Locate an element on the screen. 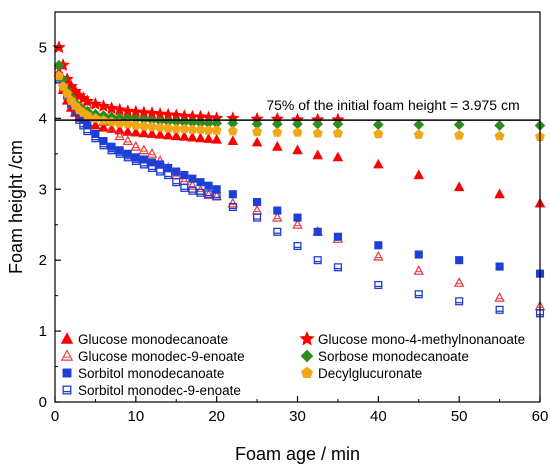  x-tick-label: 30 is located at coordinates (297, 416).